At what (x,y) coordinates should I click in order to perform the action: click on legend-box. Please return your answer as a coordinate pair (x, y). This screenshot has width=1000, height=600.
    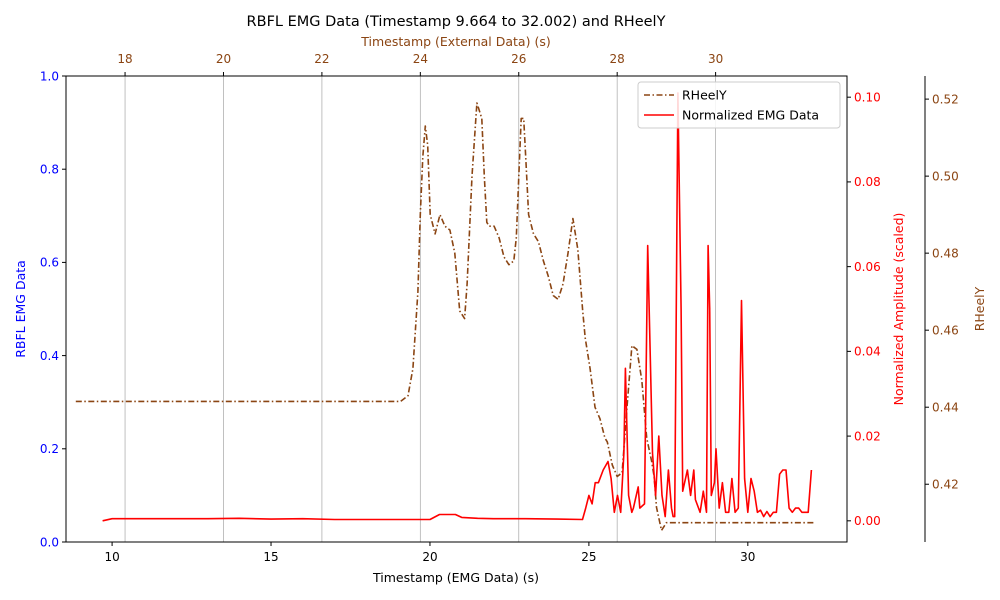
    Looking at the image, I should click on (739, 105).